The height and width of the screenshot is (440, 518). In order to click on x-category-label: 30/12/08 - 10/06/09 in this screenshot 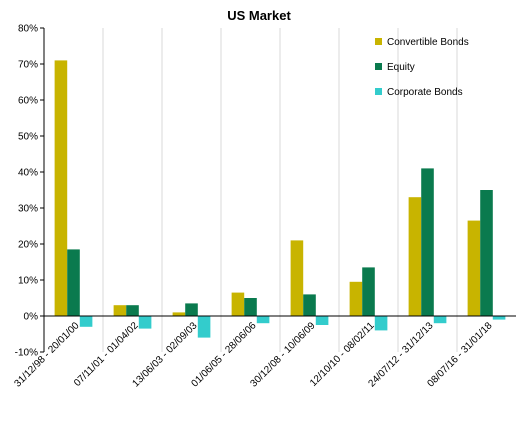, I will do `click(283, 354)`.